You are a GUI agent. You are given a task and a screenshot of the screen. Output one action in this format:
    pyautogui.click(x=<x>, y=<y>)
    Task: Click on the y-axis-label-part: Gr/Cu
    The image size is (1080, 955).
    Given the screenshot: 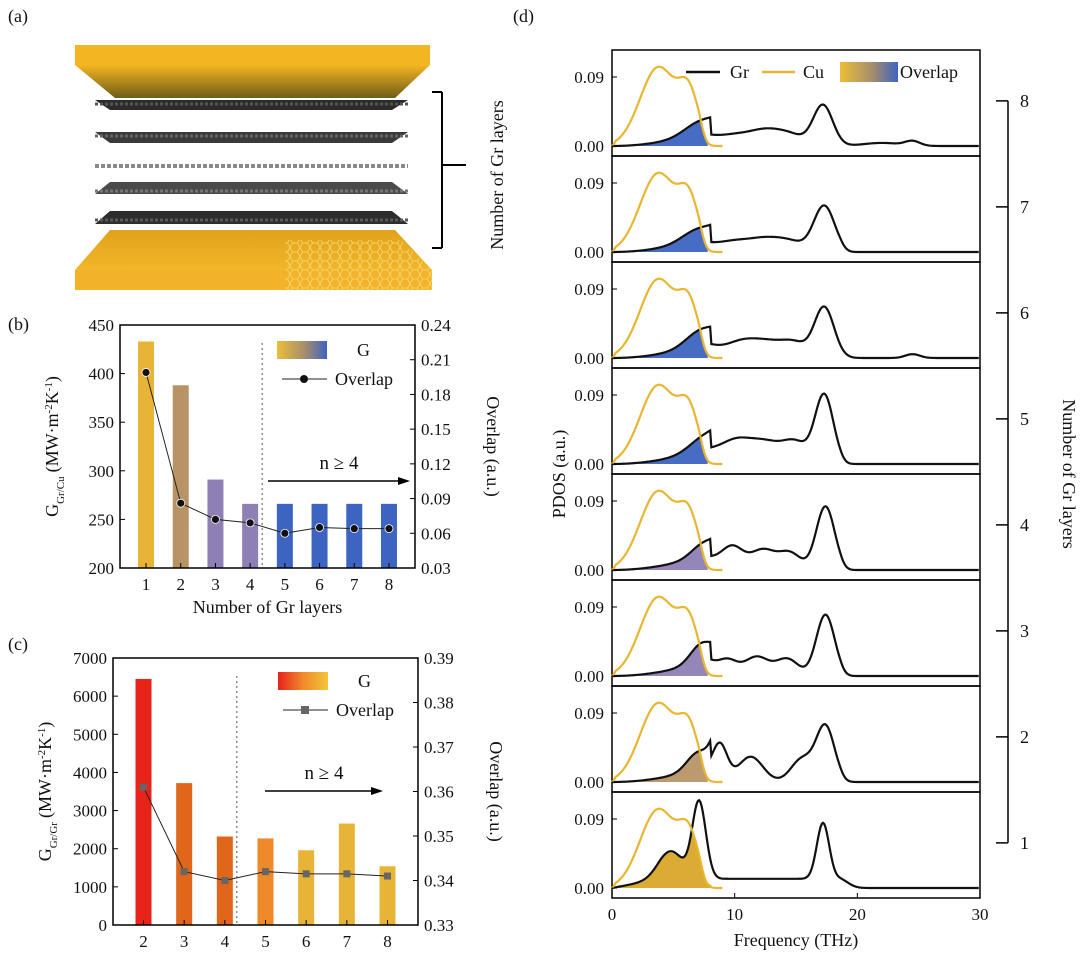 What is the action you would take?
    pyautogui.click(x=61, y=490)
    